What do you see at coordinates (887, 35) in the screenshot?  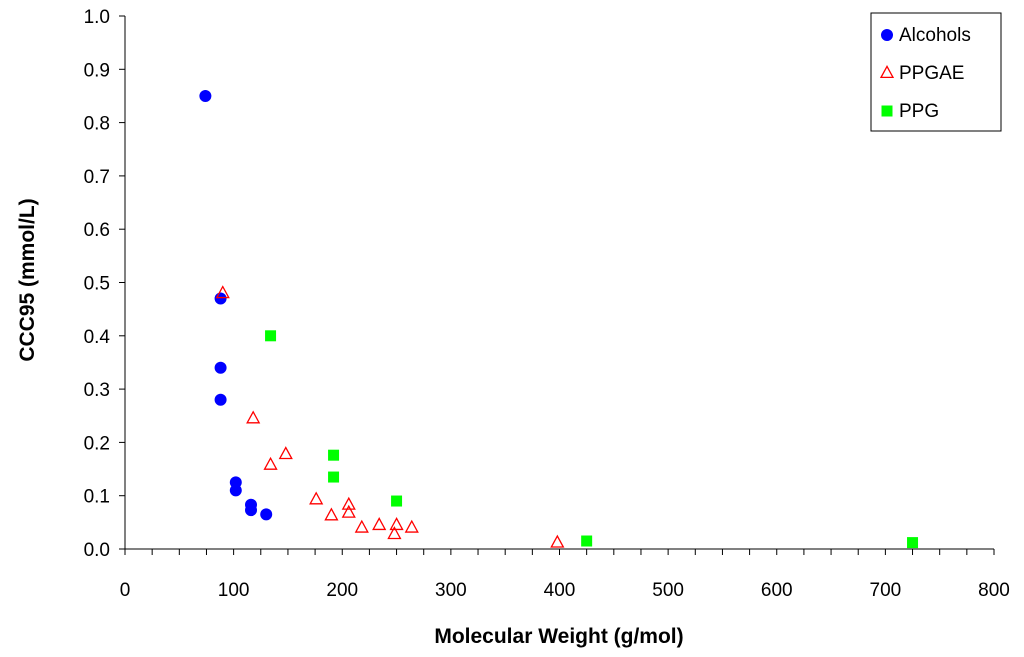 I see `legend-marker-alcohols` at bounding box center [887, 35].